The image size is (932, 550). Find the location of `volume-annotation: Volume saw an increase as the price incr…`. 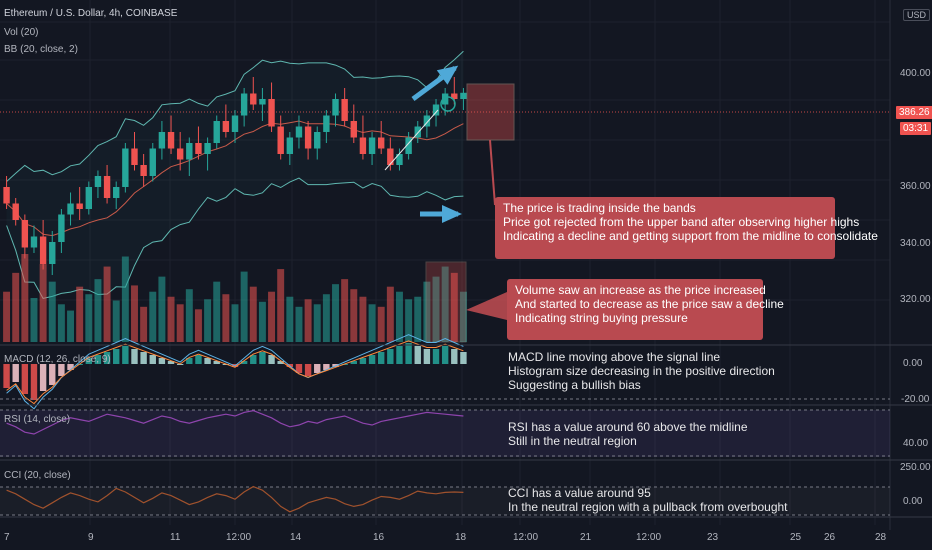

volume-annotation: Volume saw an increase as the price incr… is located at coordinates (645, 309).